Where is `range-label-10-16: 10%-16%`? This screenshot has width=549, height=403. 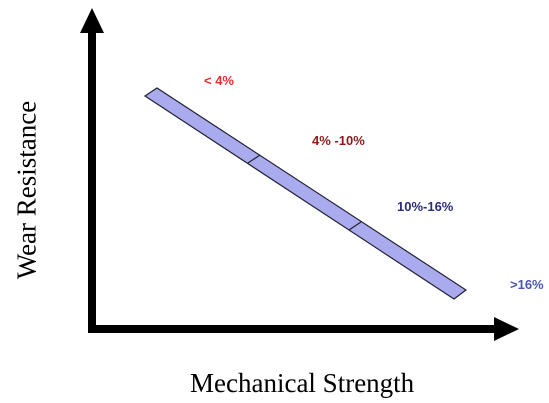
range-label-10-16: 10%-16% is located at coordinates (425, 206).